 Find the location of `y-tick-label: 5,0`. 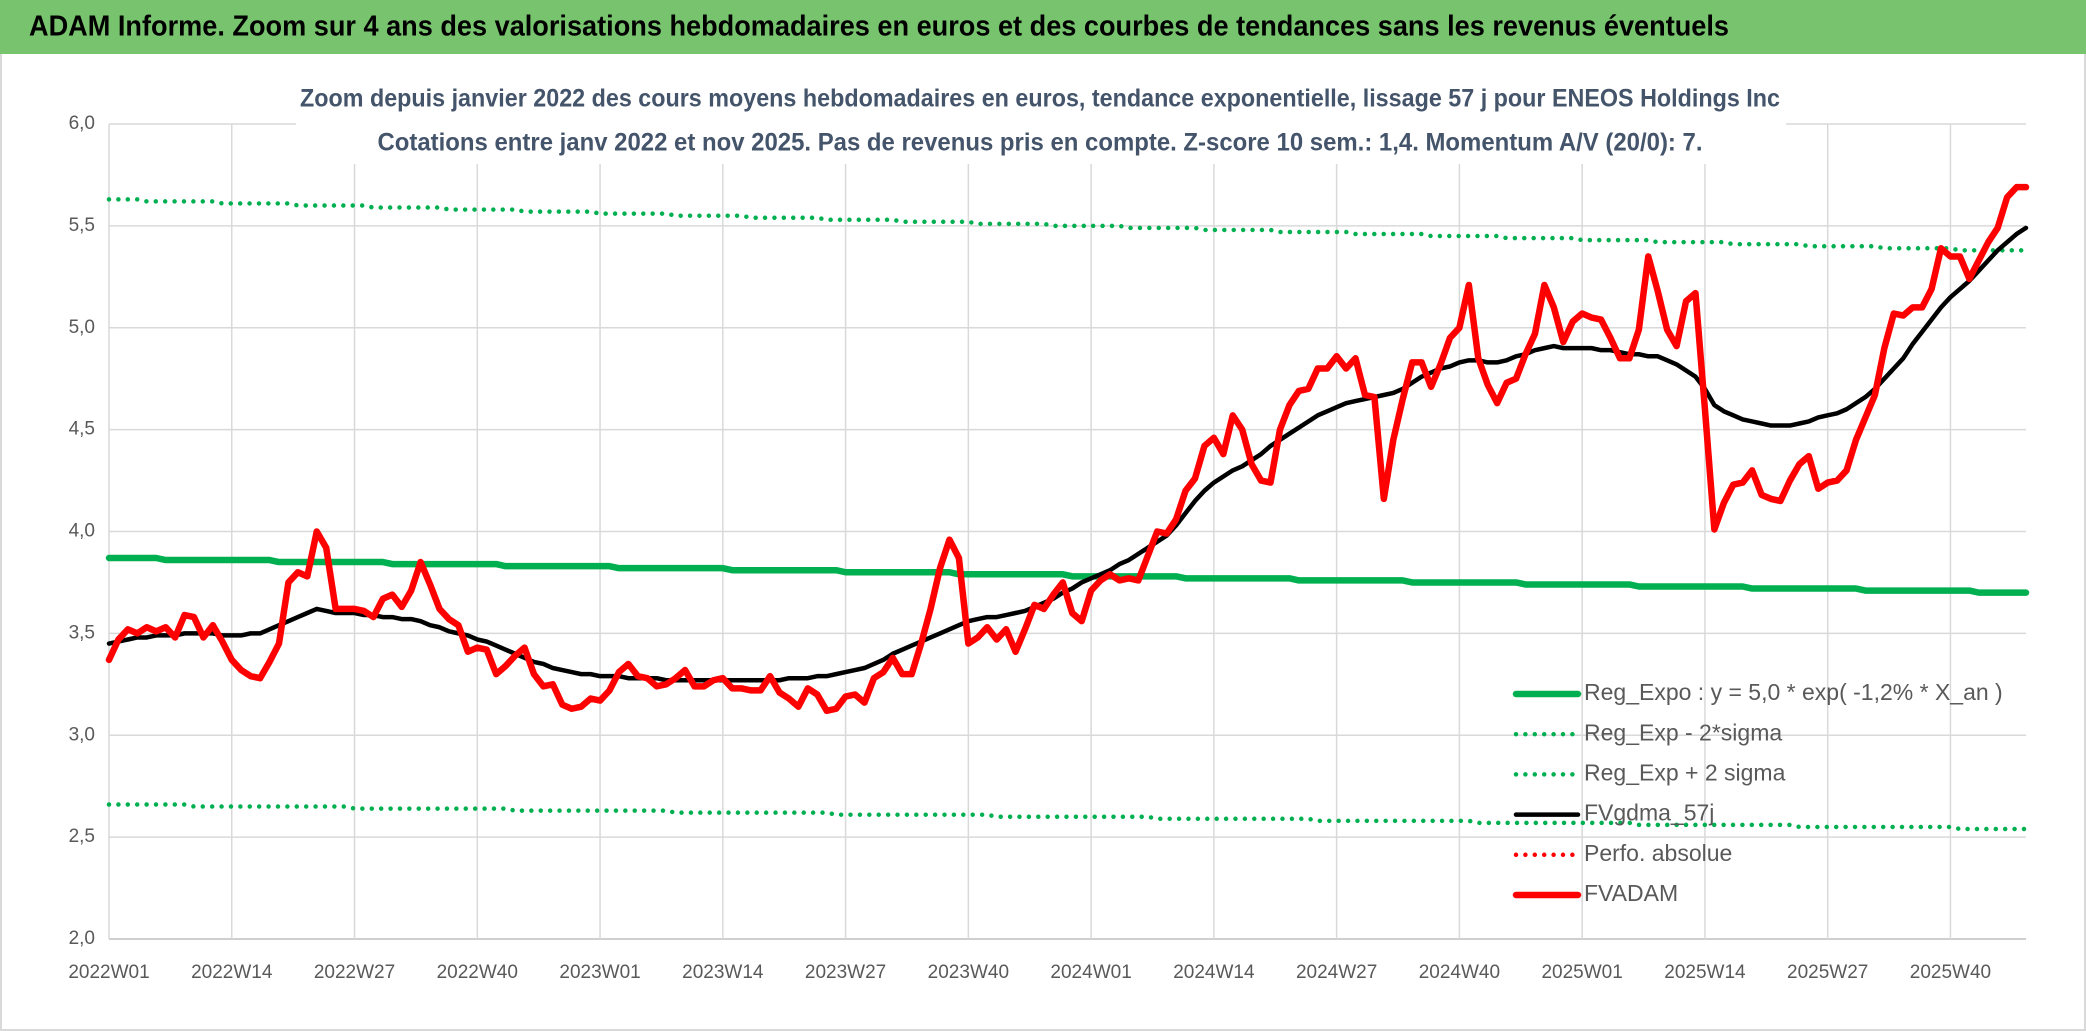

y-tick-label: 5,0 is located at coordinates (82, 327).